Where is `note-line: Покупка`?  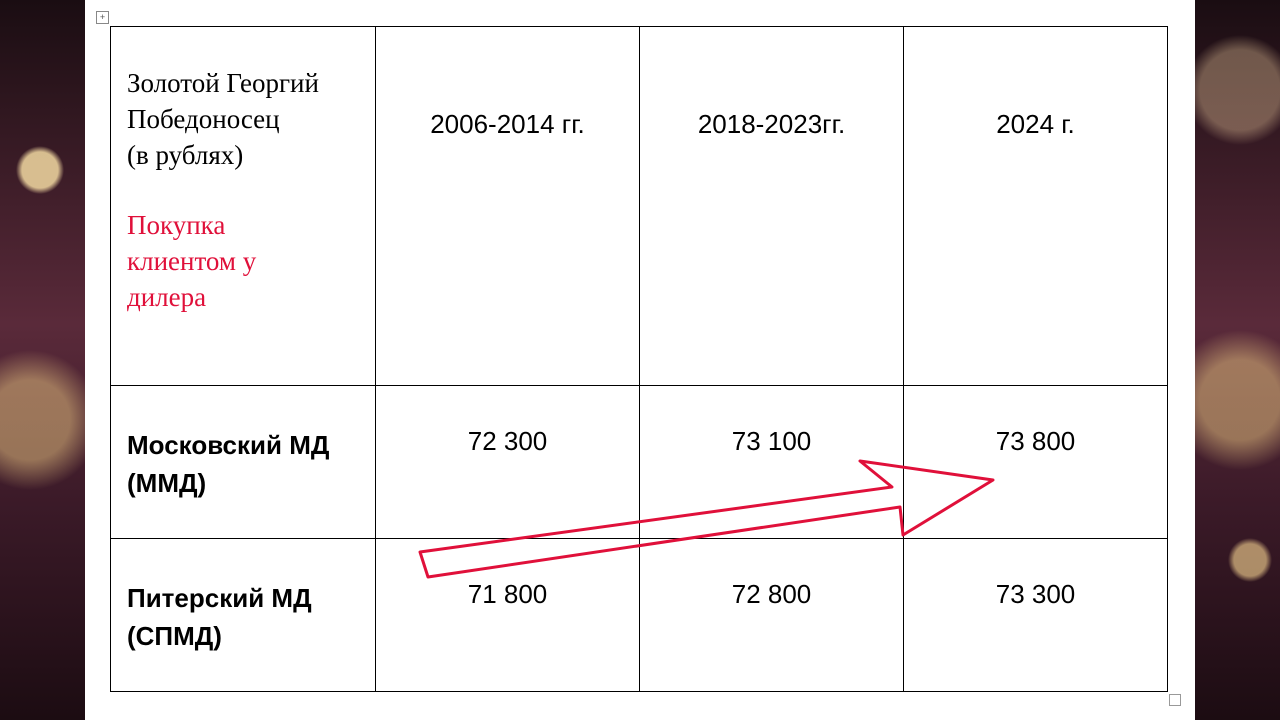 note-line: Покупка is located at coordinates (176, 225).